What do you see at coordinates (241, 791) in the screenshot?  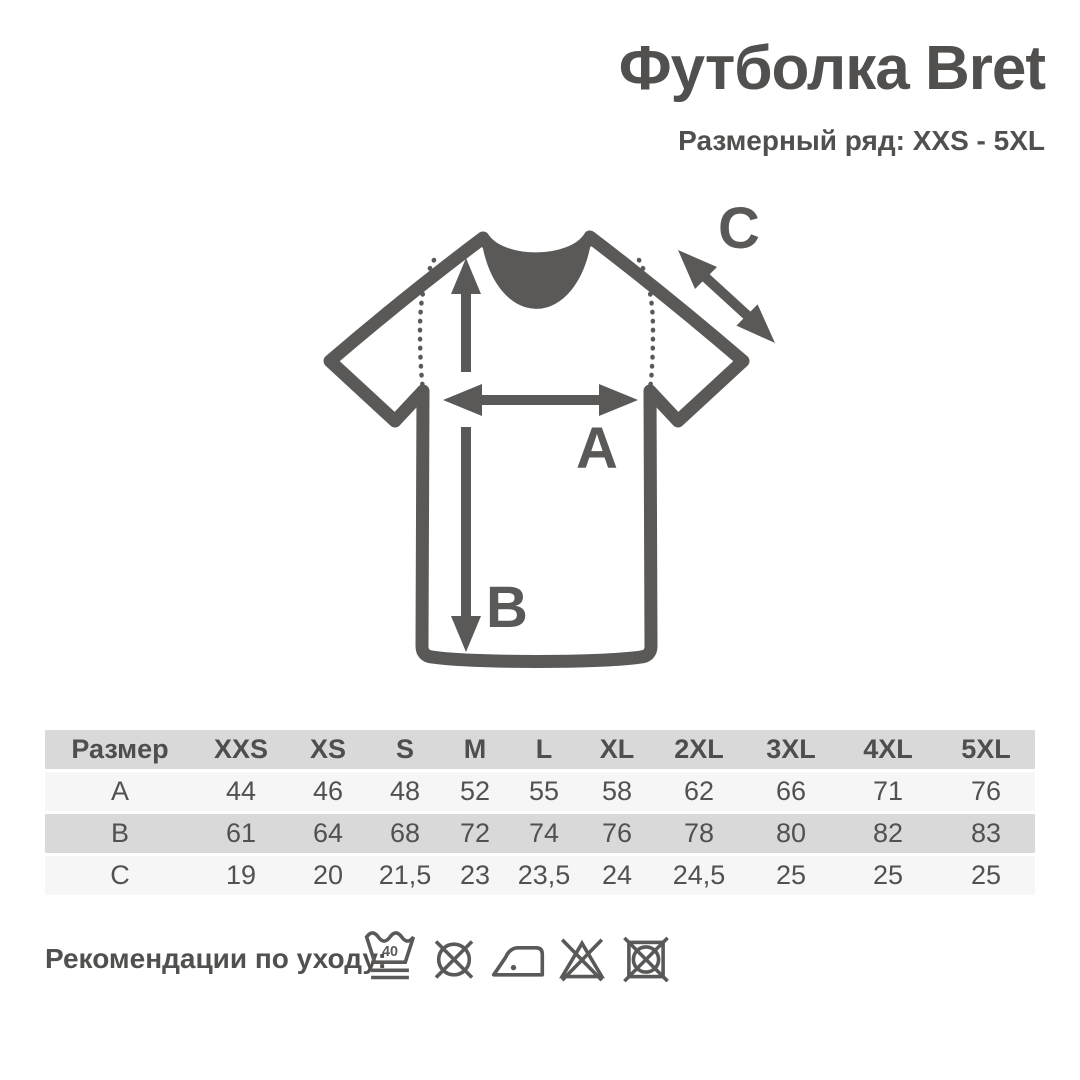 I see `size-value: 44` at bounding box center [241, 791].